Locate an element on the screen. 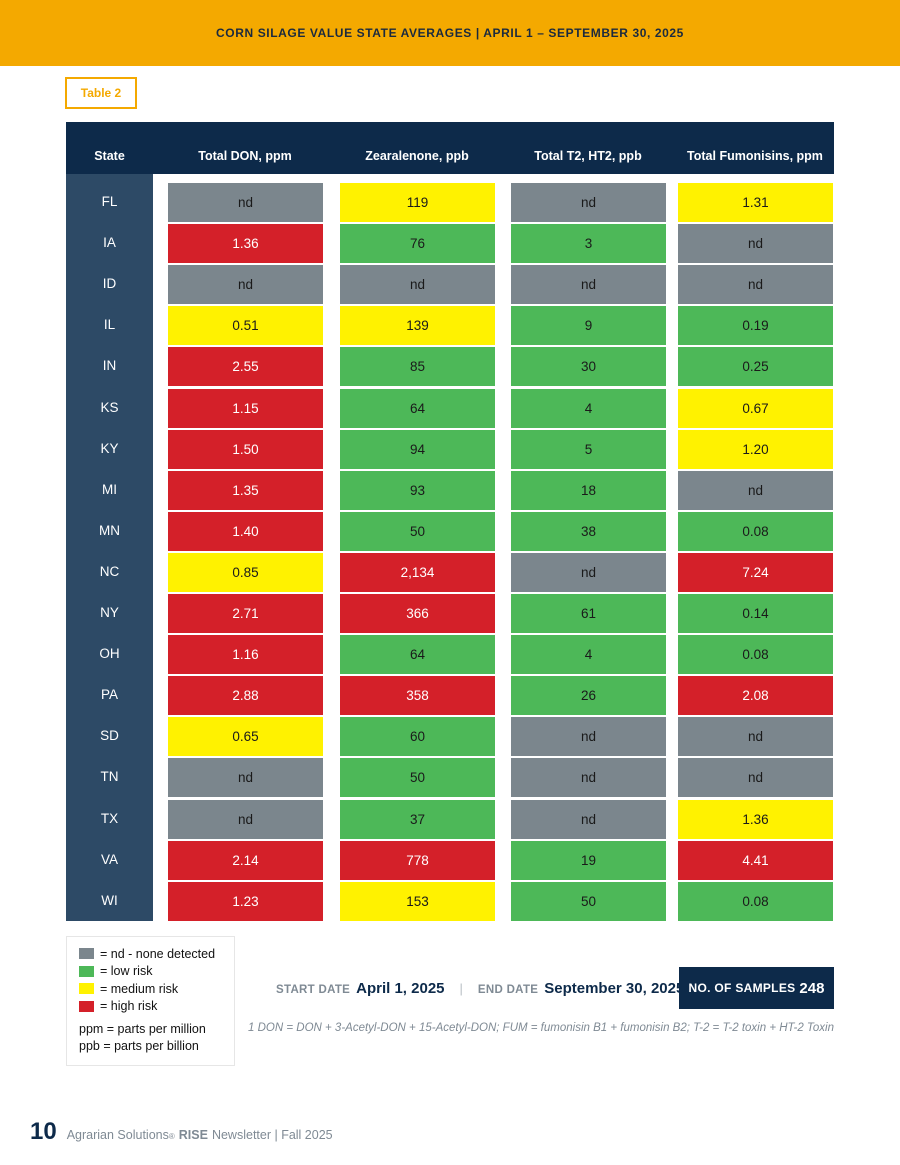 The width and height of the screenshot is (900, 1165). table-cell-zea: 60 is located at coordinates (417, 737).